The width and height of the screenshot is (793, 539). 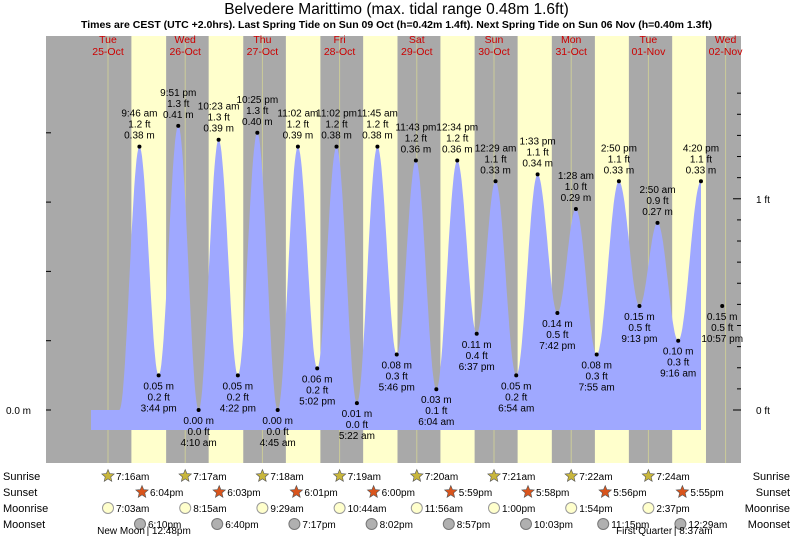 I want to click on high-tide-label: 12:29 am1.1 ft0.33 m, so click(x=495, y=163).